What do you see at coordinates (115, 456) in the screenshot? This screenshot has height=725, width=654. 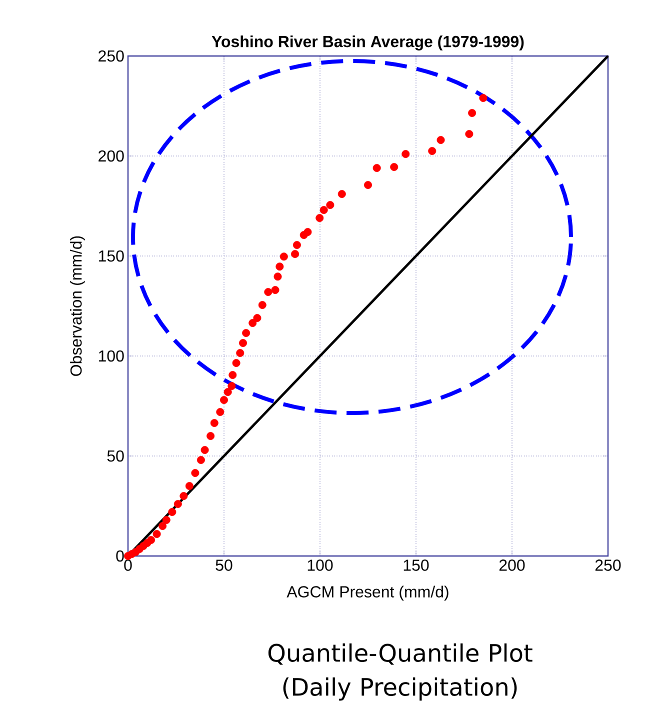 I see `y-tick-label: 50` at bounding box center [115, 456].